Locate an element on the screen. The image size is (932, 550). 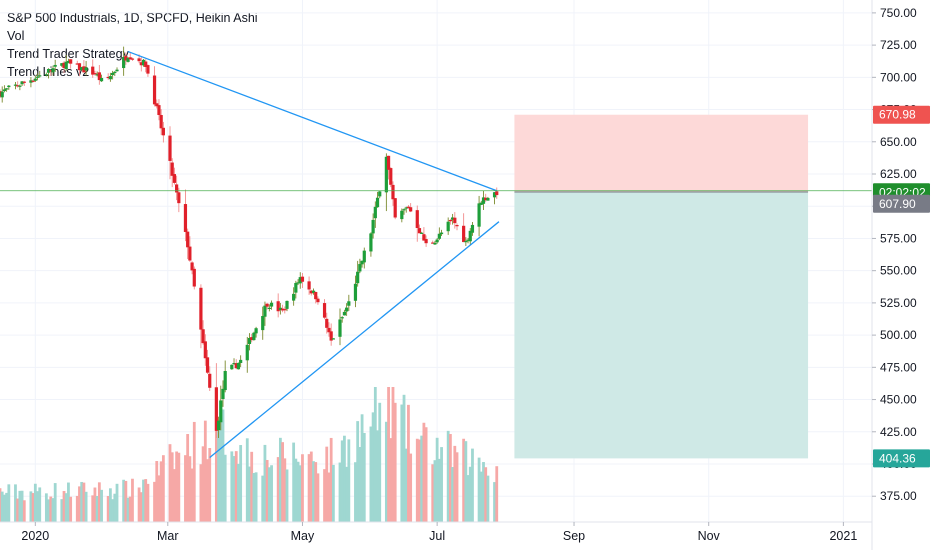
target-price-tag-bg is located at coordinates (901, 458).